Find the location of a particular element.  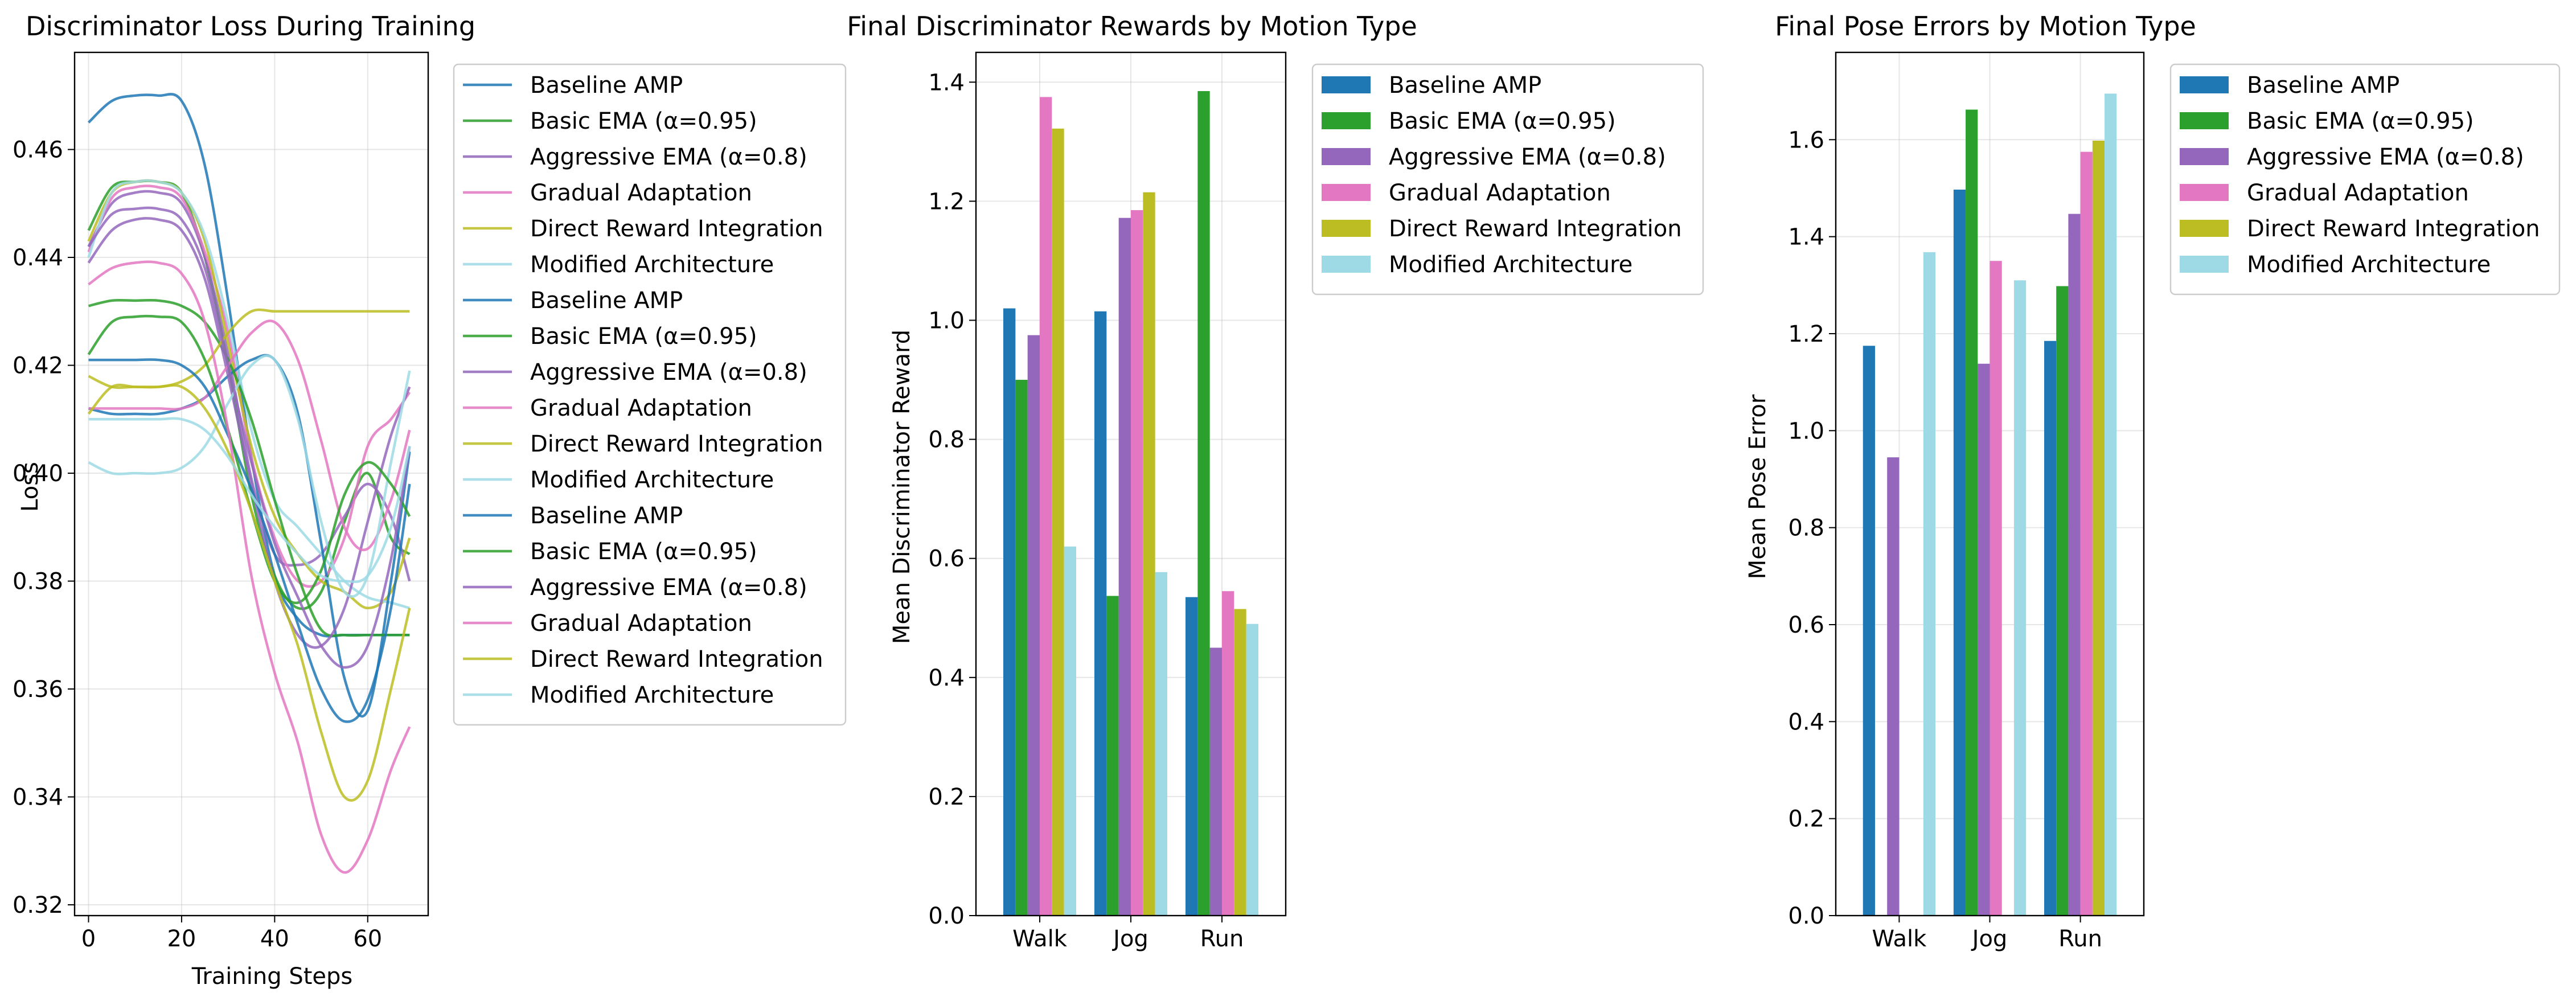

y-tick-label: 0.46 is located at coordinates (38, 150).